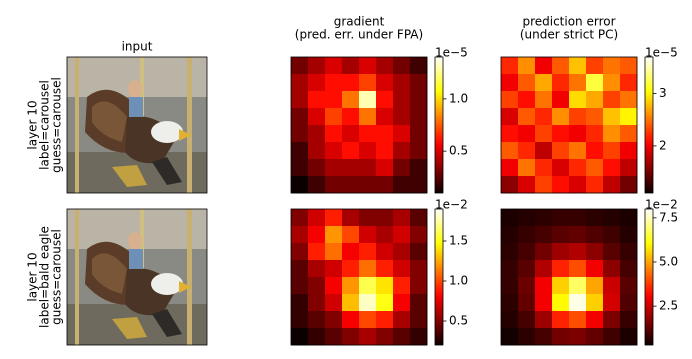  I want to click on colorbar-tick-label: 3, so click(663, 93).